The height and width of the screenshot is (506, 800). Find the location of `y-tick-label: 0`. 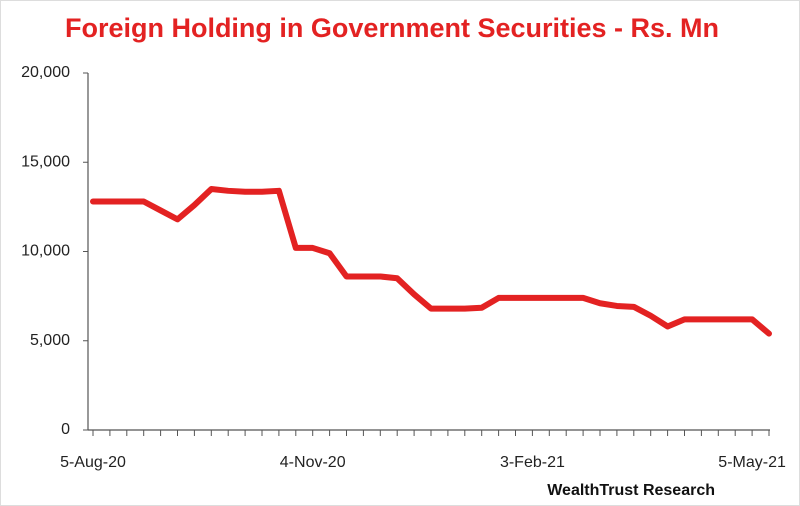

y-tick-label: 0 is located at coordinates (65, 429).